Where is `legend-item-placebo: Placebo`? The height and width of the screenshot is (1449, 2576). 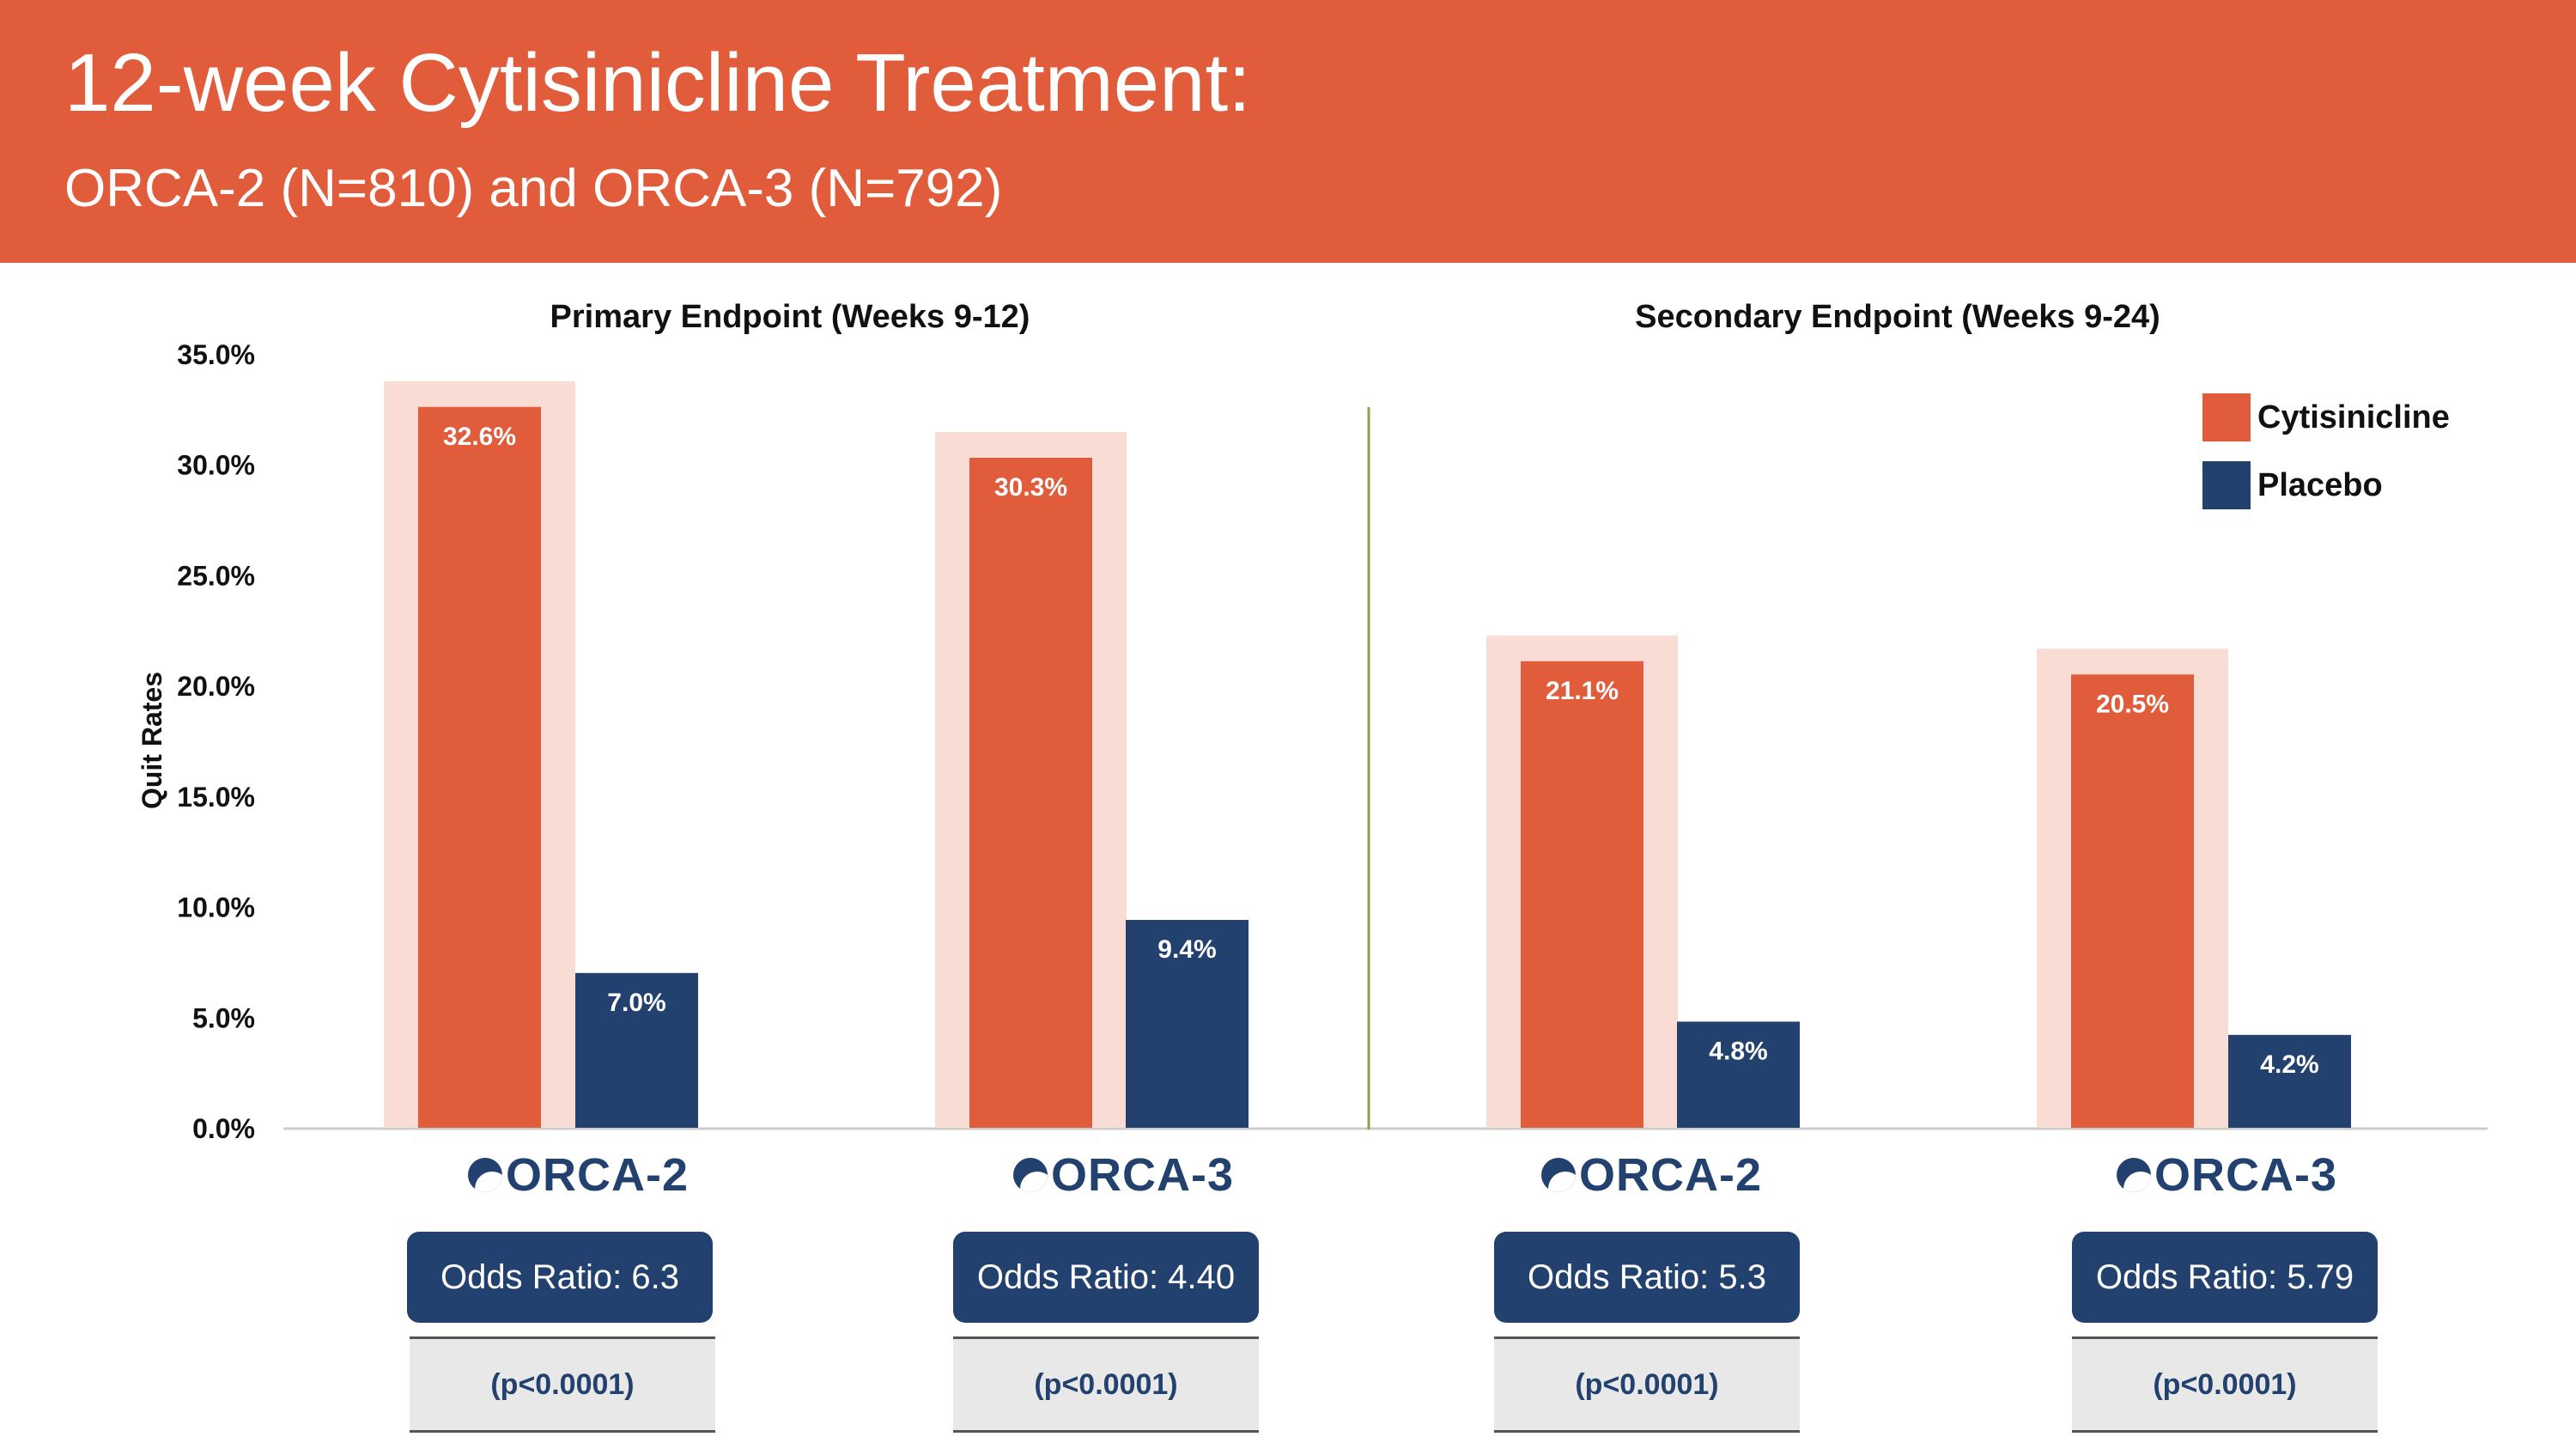
legend-item-placebo: Placebo is located at coordinates (2292, 485).